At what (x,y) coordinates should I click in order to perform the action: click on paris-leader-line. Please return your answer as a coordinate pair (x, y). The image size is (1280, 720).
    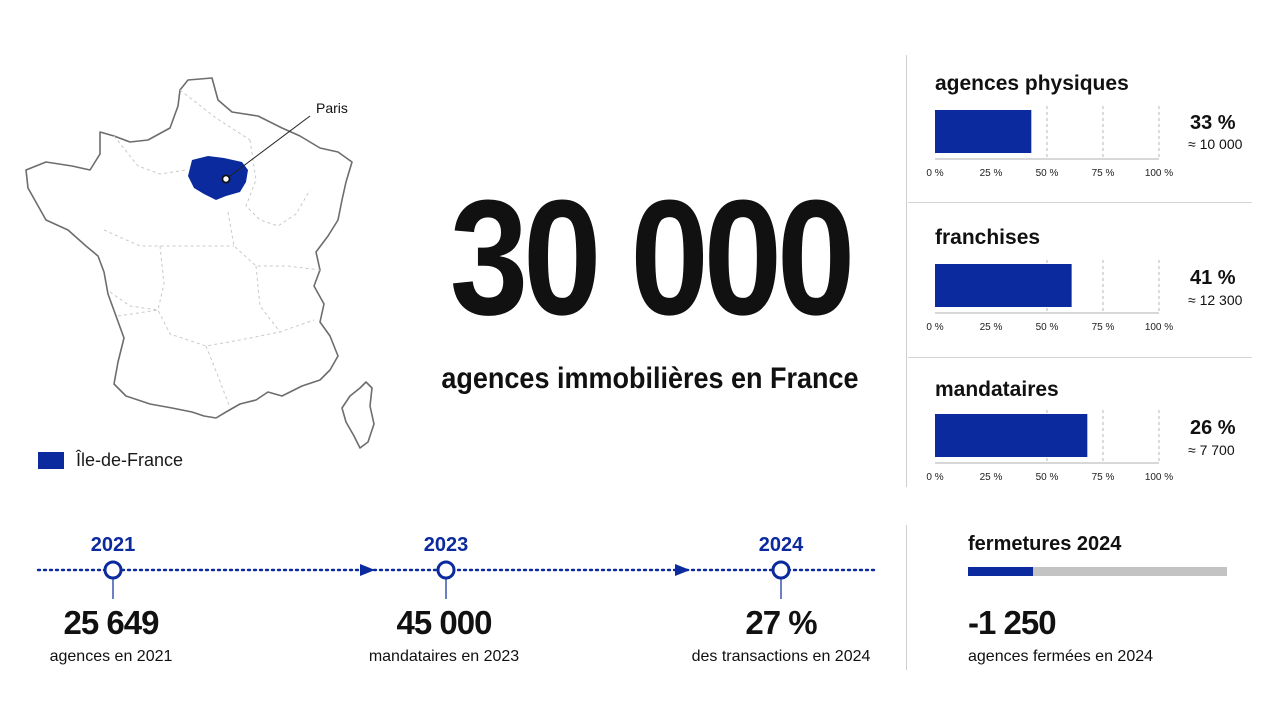
    Looking at the image, I should click on (268, 147).